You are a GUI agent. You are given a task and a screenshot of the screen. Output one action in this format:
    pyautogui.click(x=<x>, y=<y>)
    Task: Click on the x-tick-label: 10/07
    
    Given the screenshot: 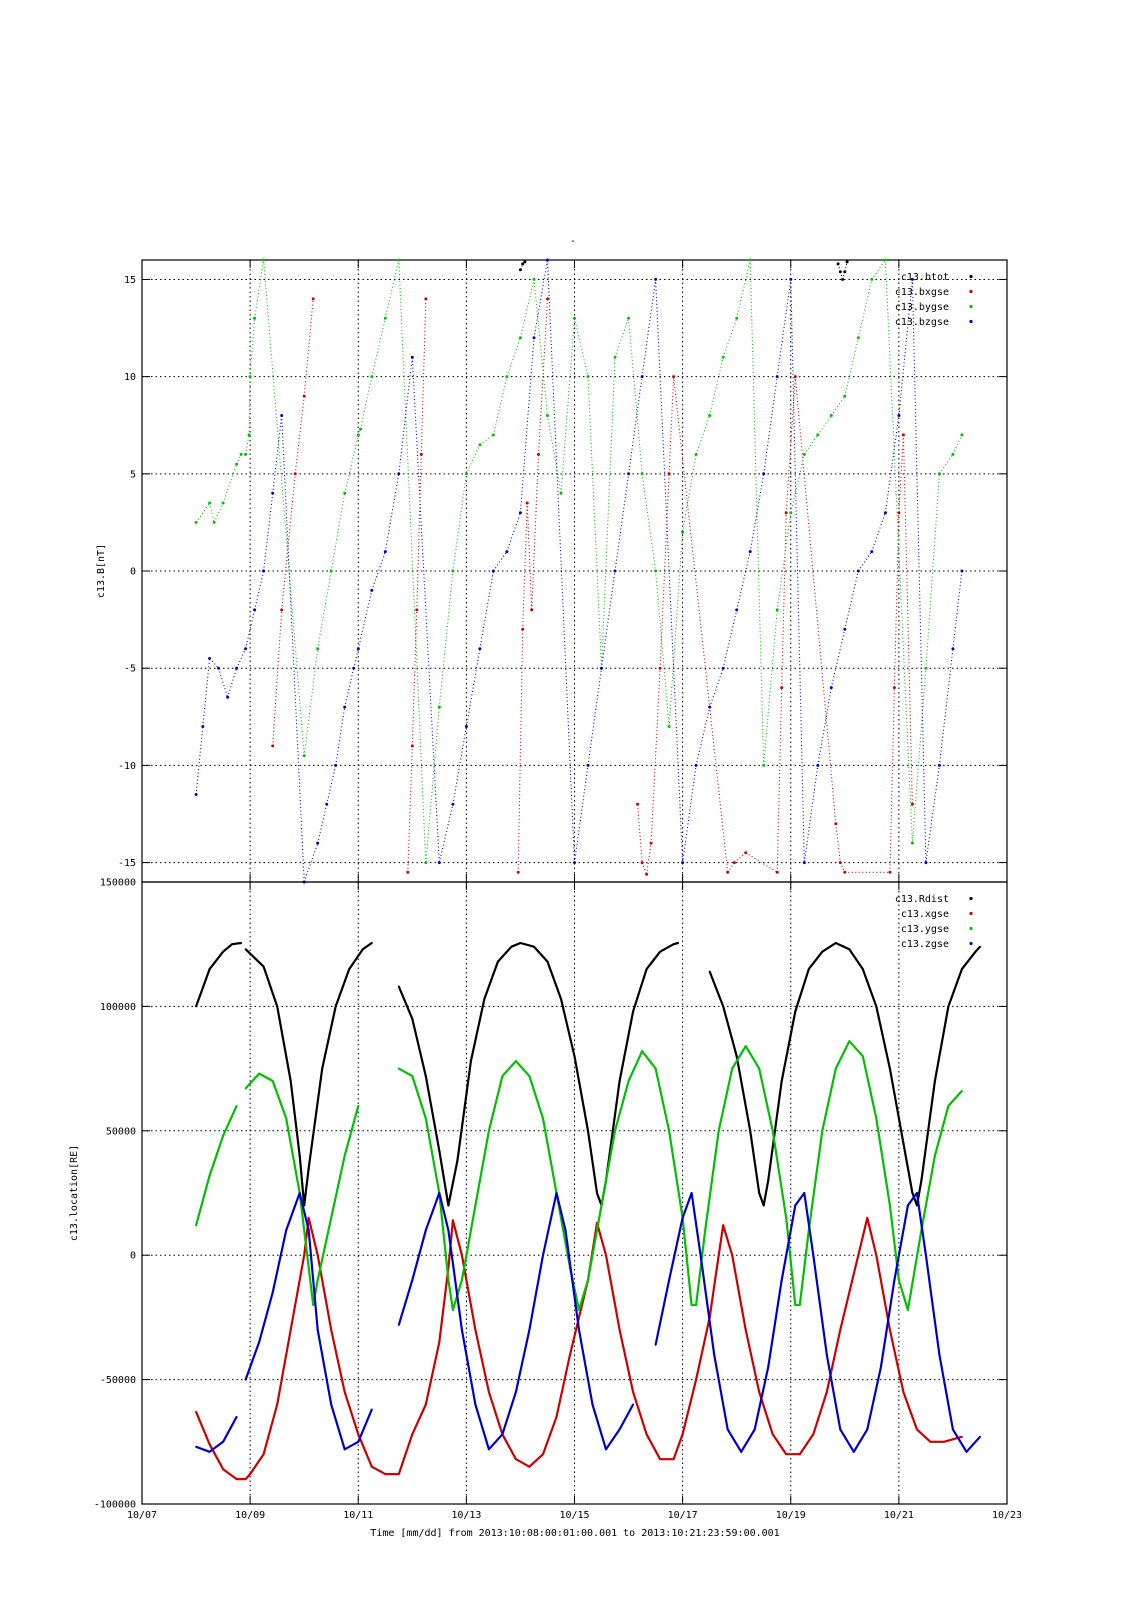 What is the action you would take?
    pyautogui.click(x=142, y=1515)
    